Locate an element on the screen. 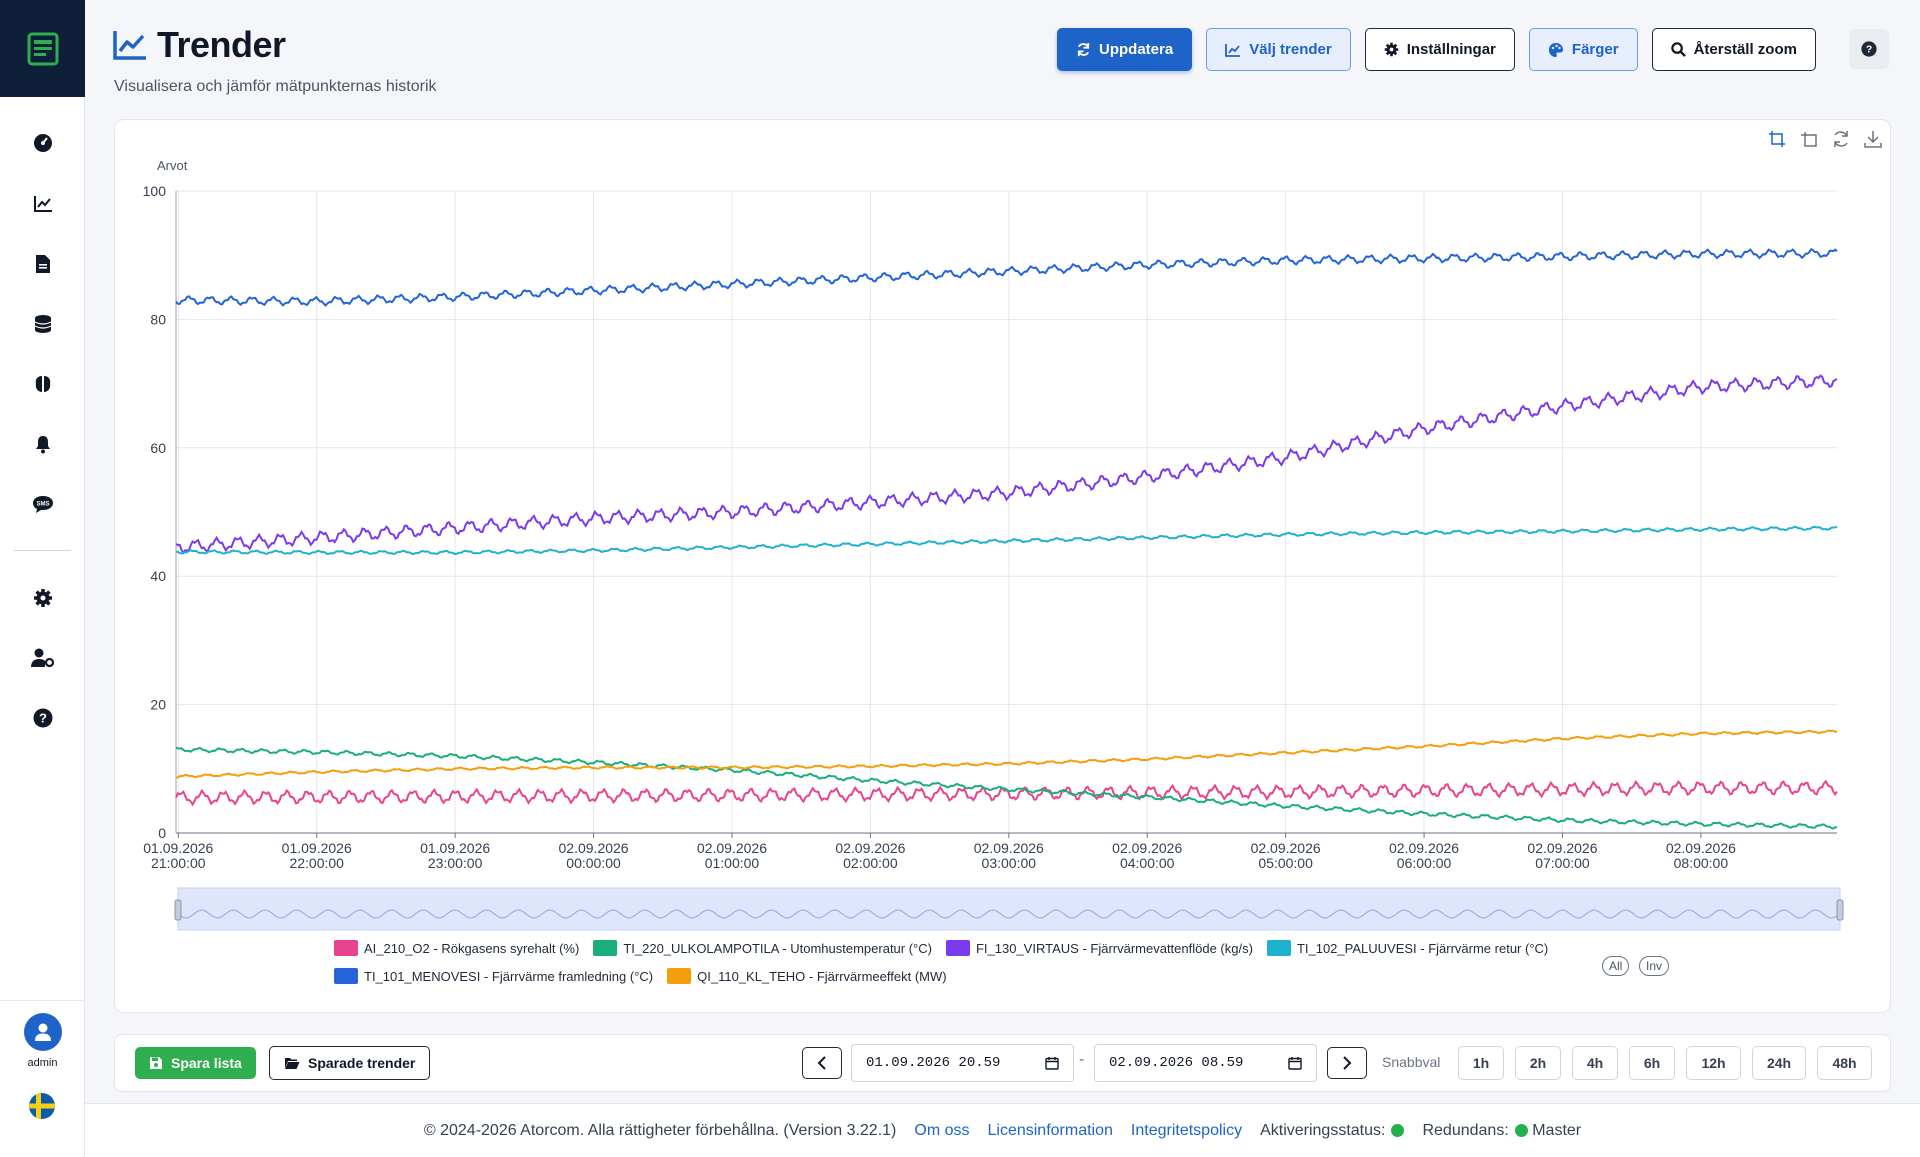 This screenshot has width=1920, height=1157. sidebar-divider is located at coordinates (42, 550).